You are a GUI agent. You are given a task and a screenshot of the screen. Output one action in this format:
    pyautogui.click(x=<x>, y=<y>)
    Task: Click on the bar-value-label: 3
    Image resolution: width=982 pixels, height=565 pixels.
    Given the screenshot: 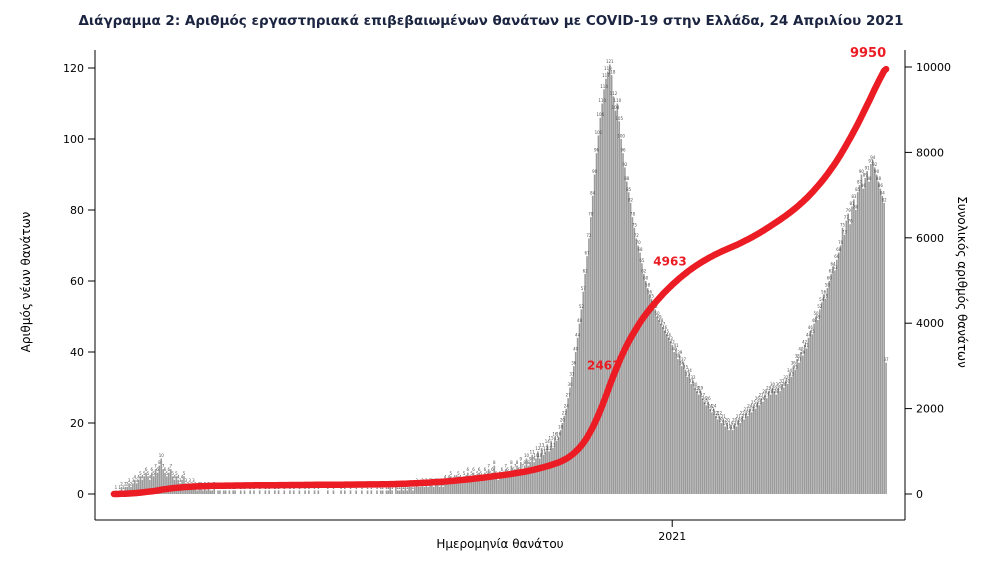 What is the action you would take?
    pyautogui.click(x=186, y=480)
    